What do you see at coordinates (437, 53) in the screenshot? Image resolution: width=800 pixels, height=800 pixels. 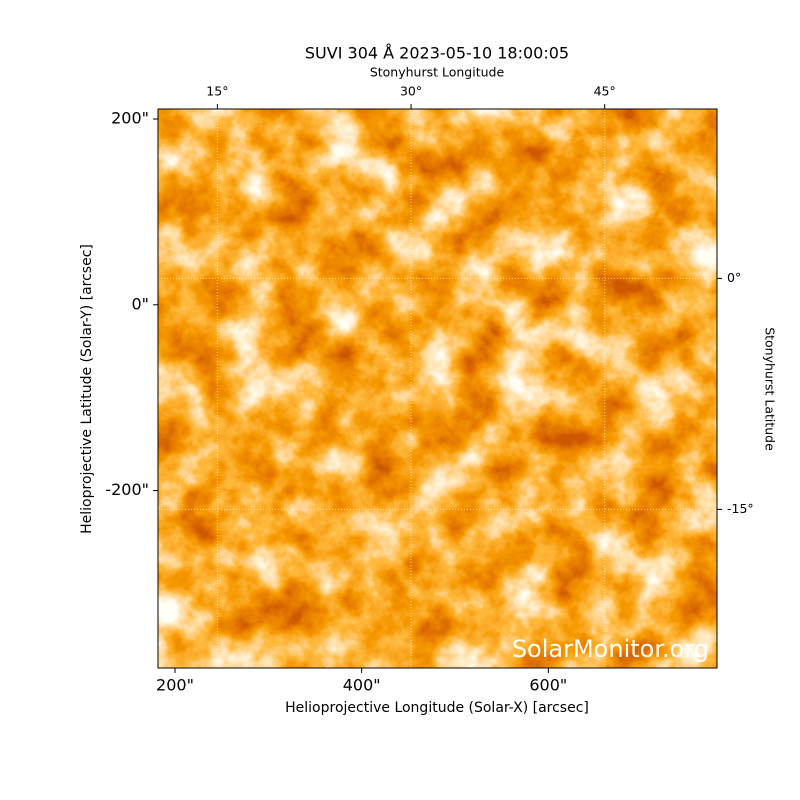 I see `chart-title: SUVI 304 Å 2023-05-10 18:00:05` at bounding box center [437, 53].